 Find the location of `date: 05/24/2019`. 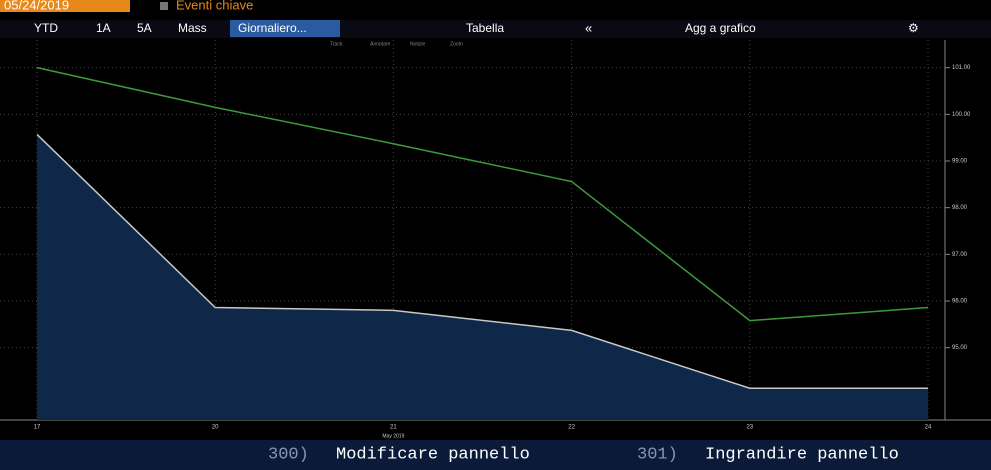

date: 05/24/2019 is located at coordinates (36, 6).